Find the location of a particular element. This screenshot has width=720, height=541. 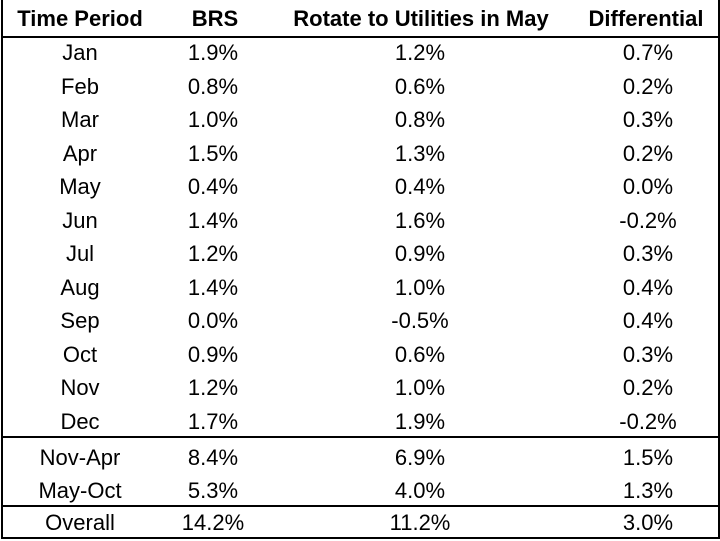

table-cell: 1.7% is located at coordinates (213, 421).